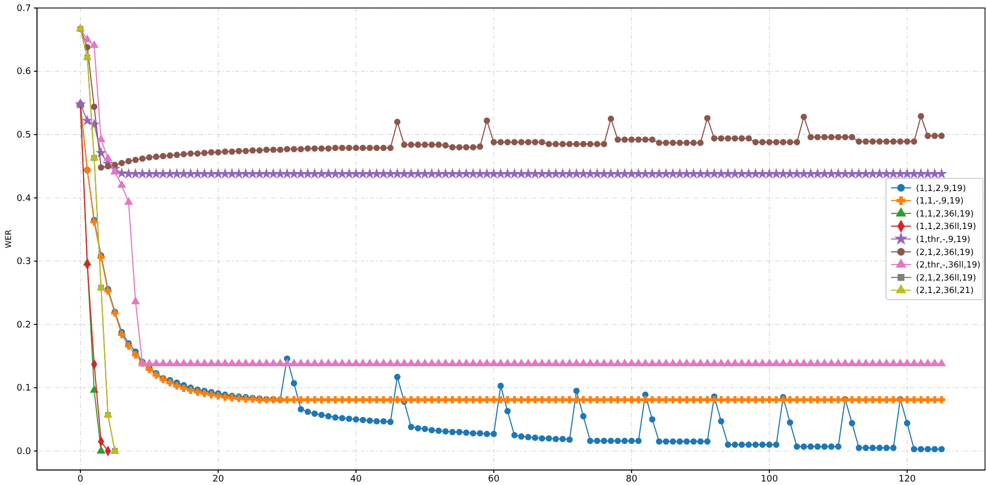 This screenshot has width=986, height=485. Describe the element at coordinates (769, 479) in the screenshot. I see `x-tick-label: 100` at that location.